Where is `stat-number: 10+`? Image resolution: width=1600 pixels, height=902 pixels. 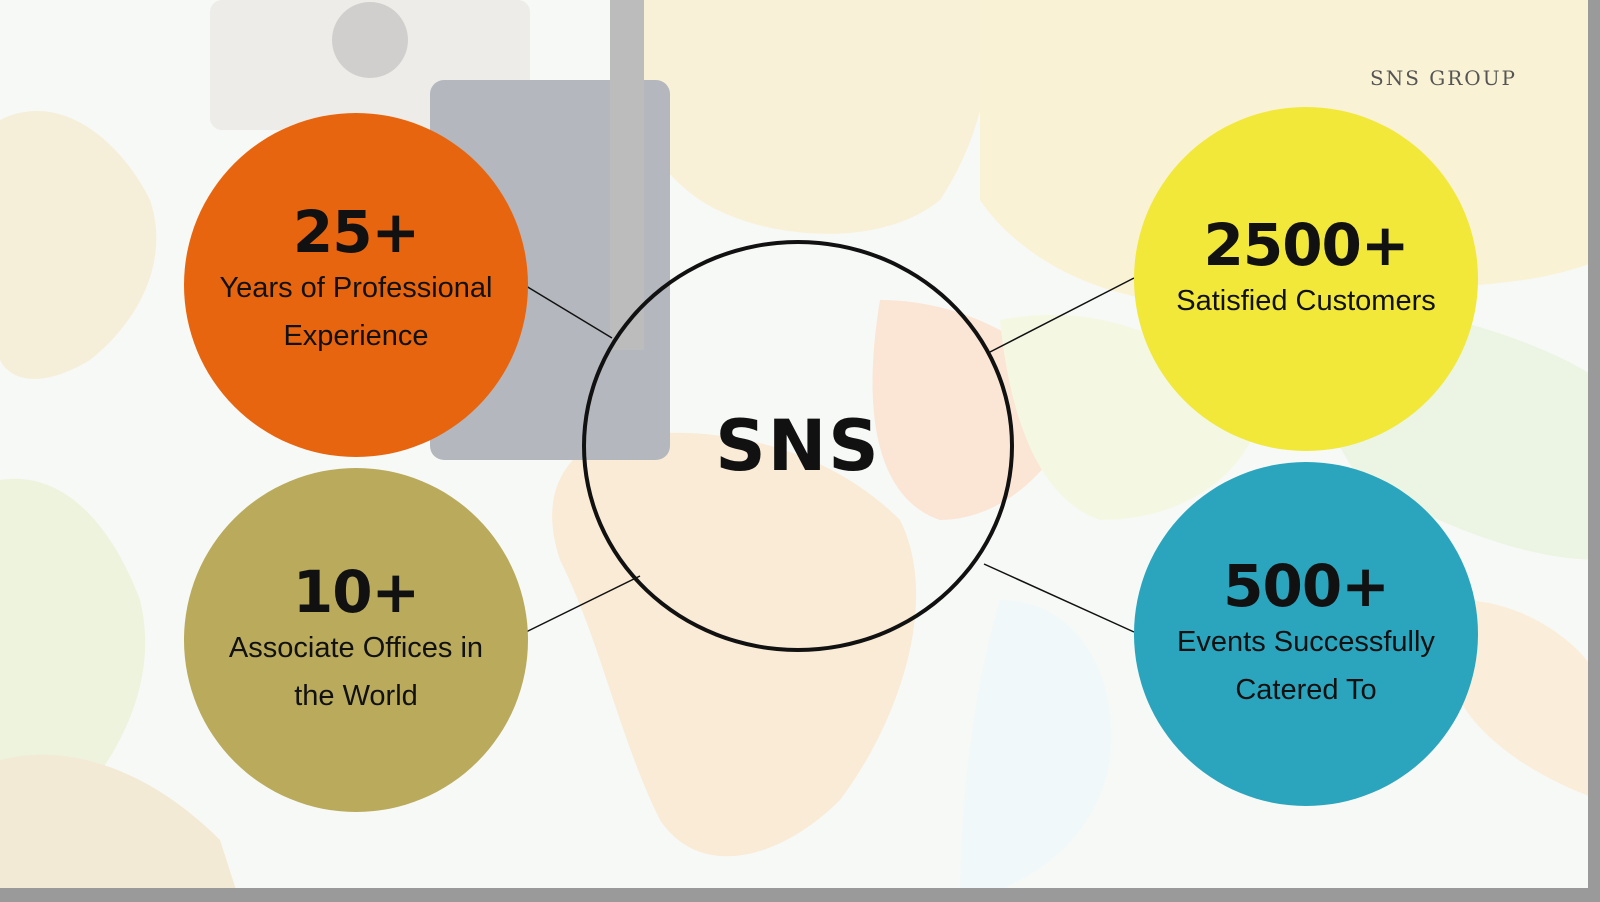
stat-number: 10+ is located at coordinates (356, 592).